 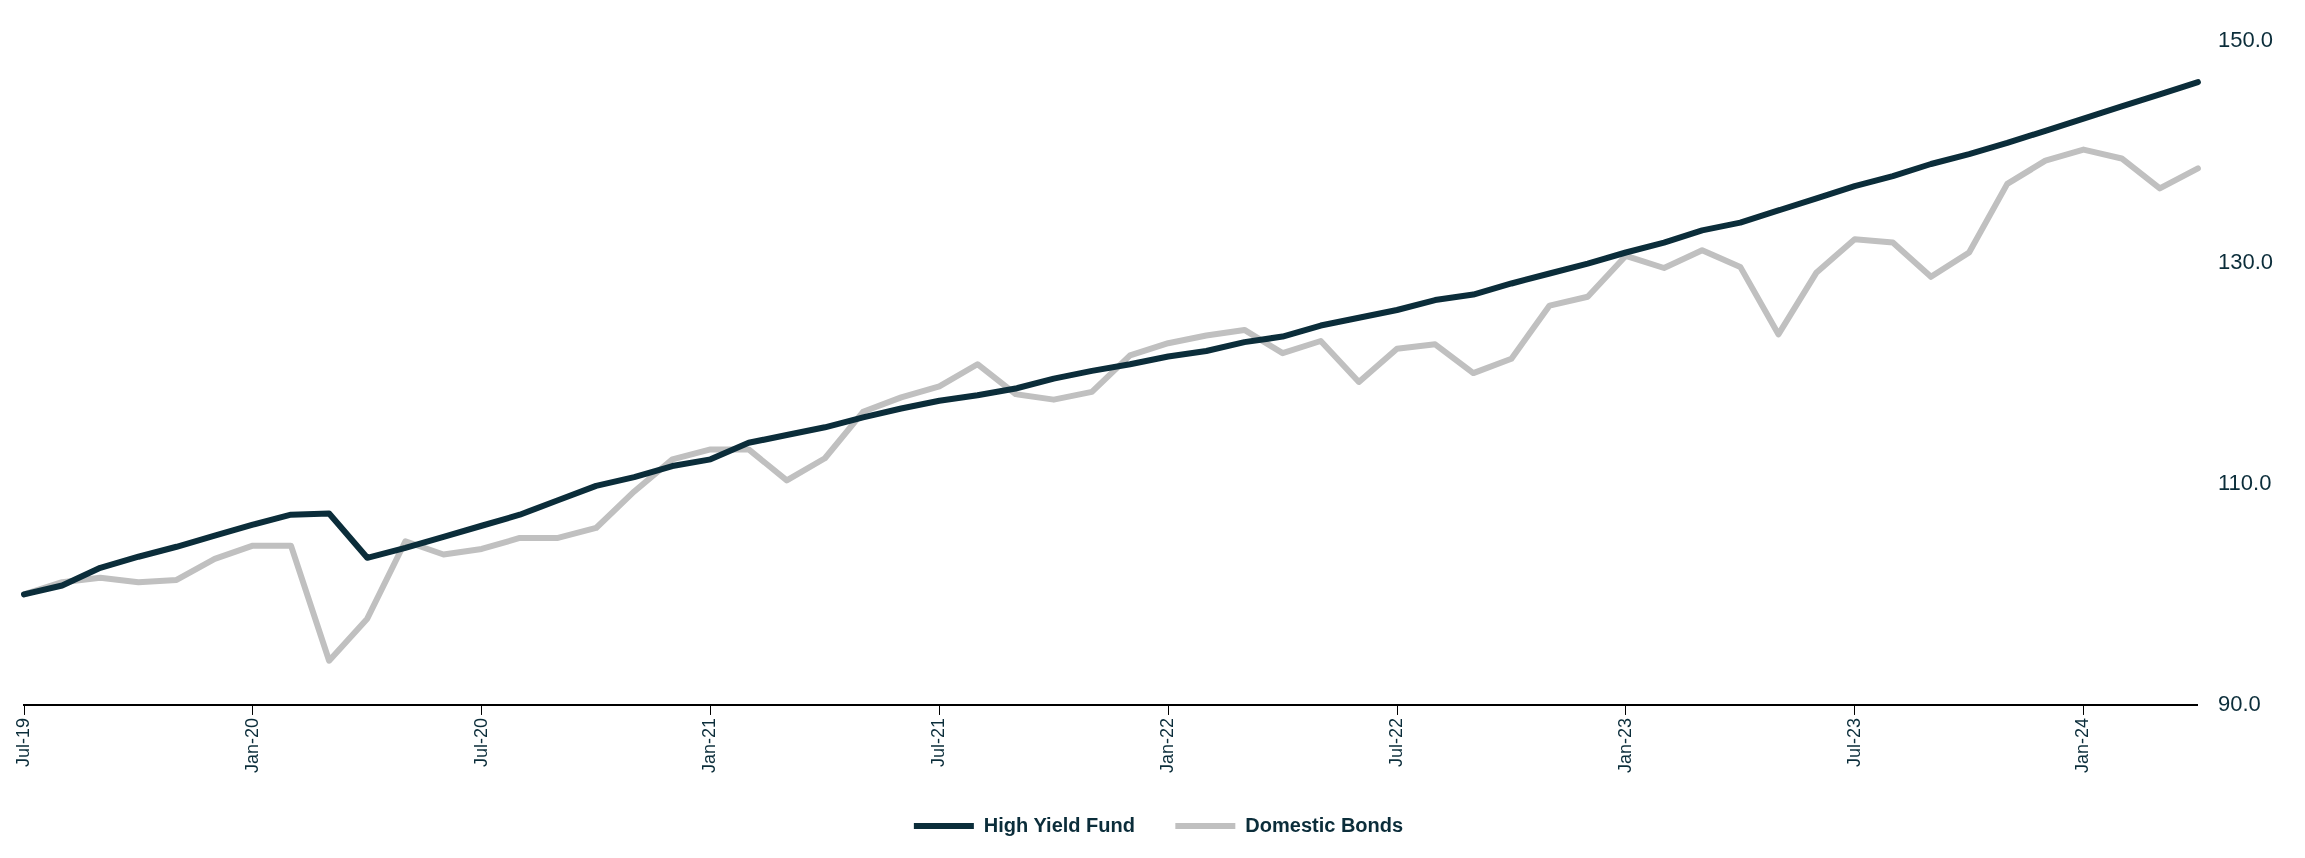 I want to click on legend-label: High Yield Fund, so click(x=1059, y=824).